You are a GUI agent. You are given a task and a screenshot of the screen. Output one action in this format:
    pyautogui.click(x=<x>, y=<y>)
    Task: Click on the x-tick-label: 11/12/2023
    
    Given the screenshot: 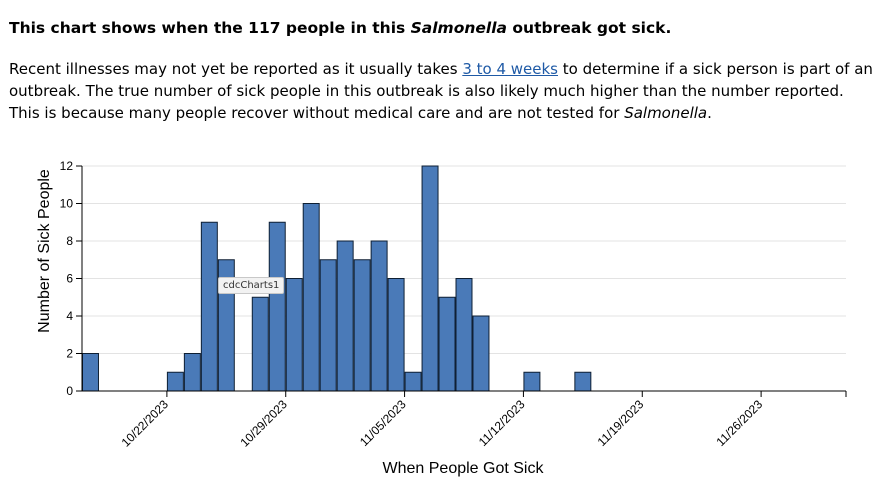 What is the action you would take?
    pyautogui.click(x=502, y=423)
    